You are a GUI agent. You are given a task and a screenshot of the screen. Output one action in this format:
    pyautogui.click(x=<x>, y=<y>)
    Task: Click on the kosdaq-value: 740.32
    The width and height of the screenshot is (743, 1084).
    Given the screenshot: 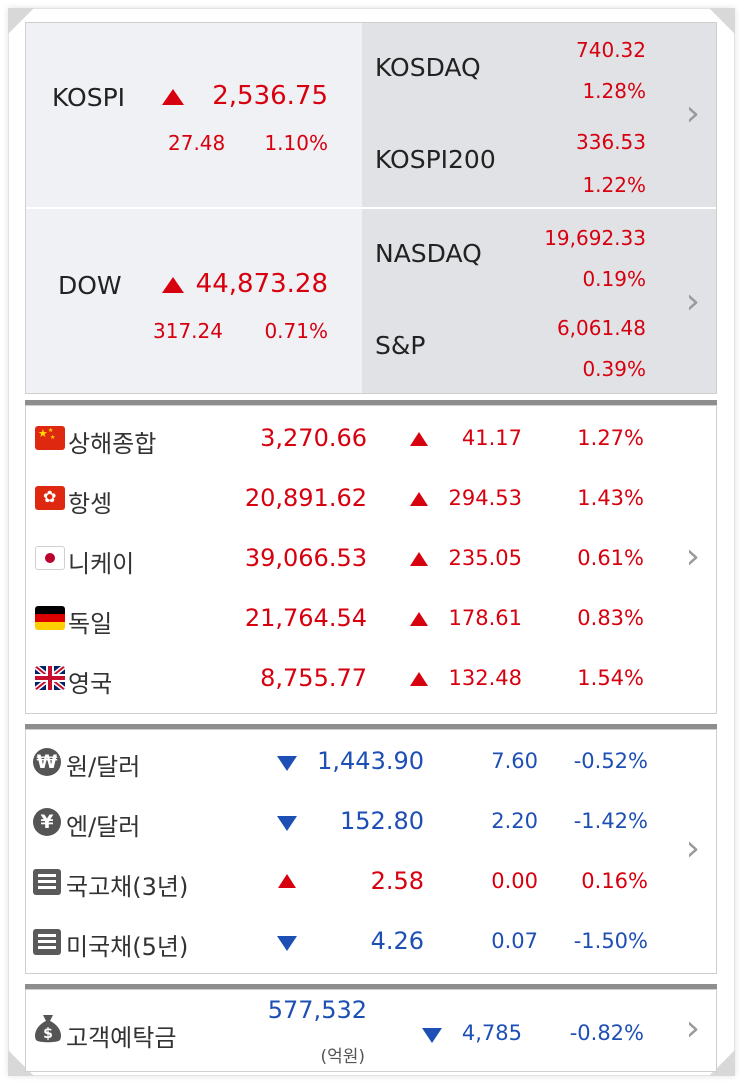 What is the action you would take?
    pyautogui.click(x=611, y=50)
    